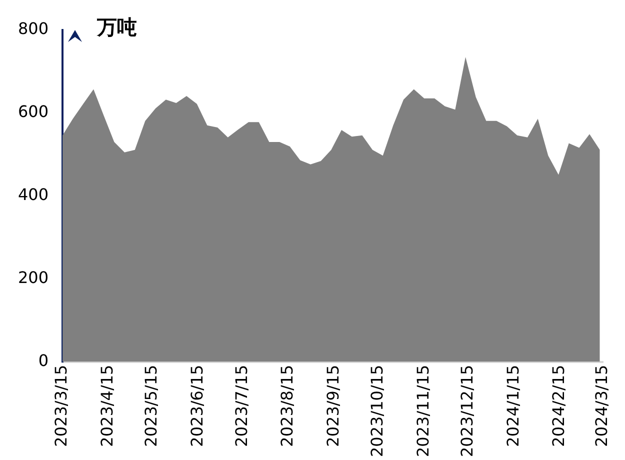 Image resolution: width=625 pixels, height=460 pixels. What do you see at coordinates (558, 405) in the screenshot?
I see `x-tick-label: 2024/2/15` at bounding box center [558, 405].